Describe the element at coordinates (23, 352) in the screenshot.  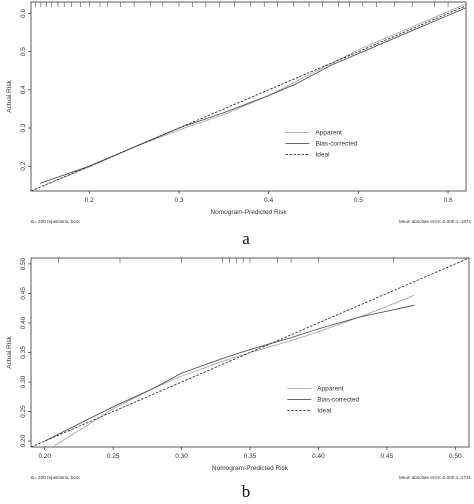
I see `y-tick-label: 0.35` at that location.